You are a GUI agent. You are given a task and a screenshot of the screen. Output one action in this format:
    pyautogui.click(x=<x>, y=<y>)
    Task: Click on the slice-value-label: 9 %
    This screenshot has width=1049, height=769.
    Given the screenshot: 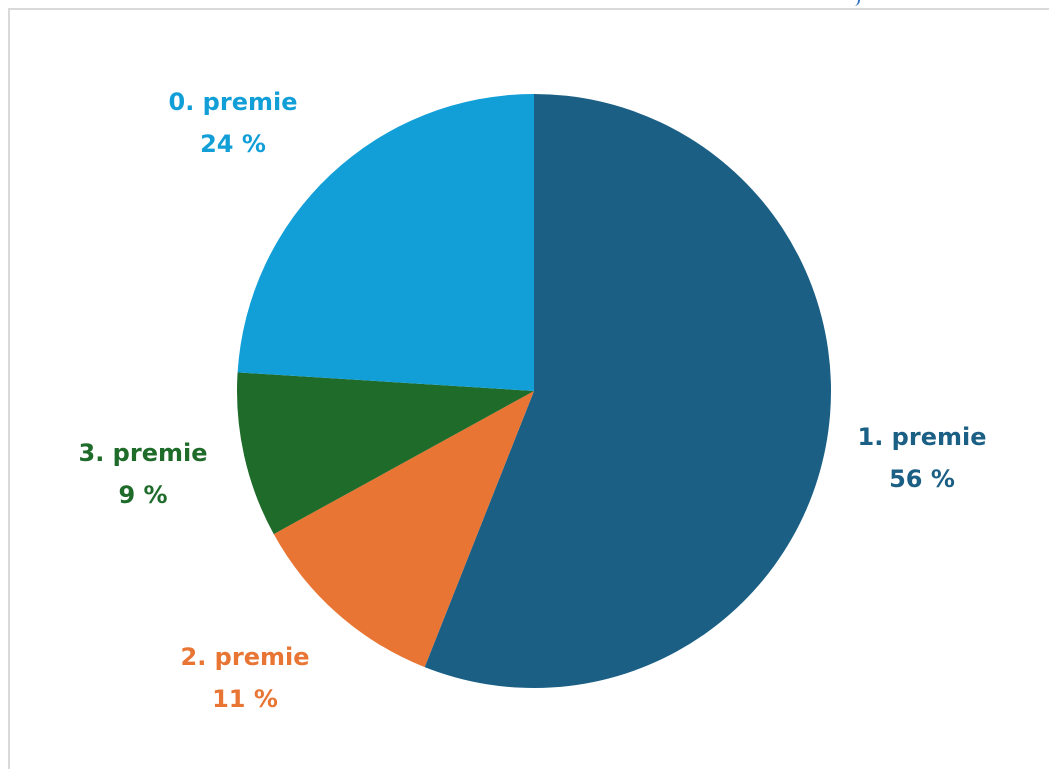 What is the action you would take?
    pyautogui.click(x=142, y=495)
    